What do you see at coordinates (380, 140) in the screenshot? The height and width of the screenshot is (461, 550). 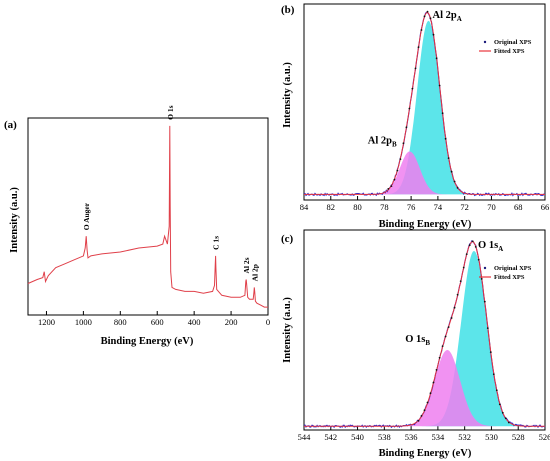 I see `panel-b-peak-label-main: Al 2p` at bounding box center [380, 140].